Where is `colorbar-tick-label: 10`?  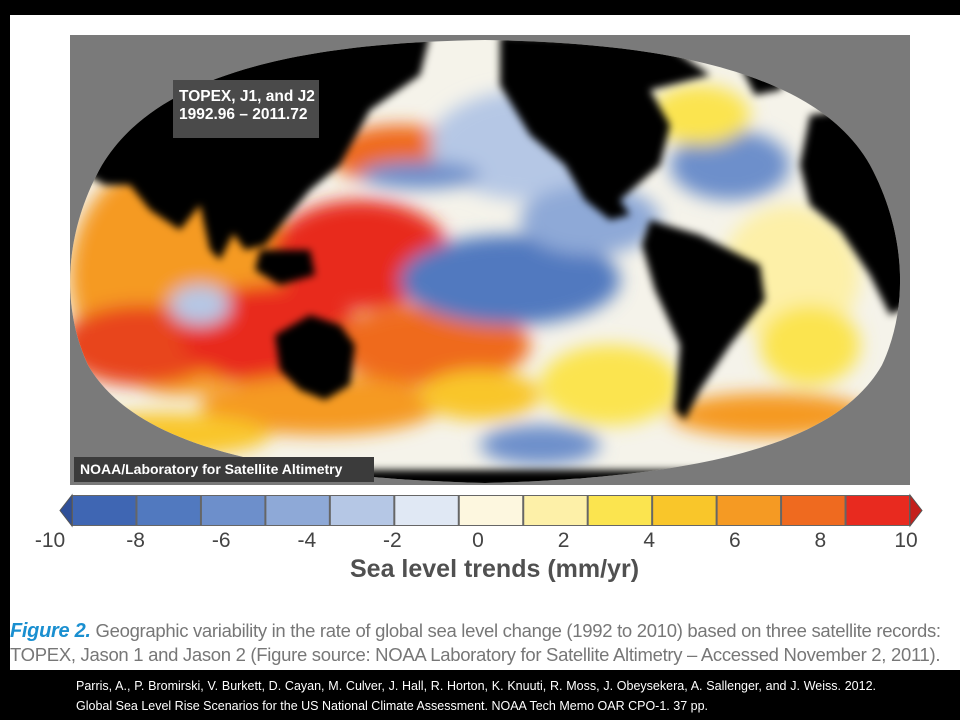
colorbar-tick-label: 10 is located at coordinates (906, 540).